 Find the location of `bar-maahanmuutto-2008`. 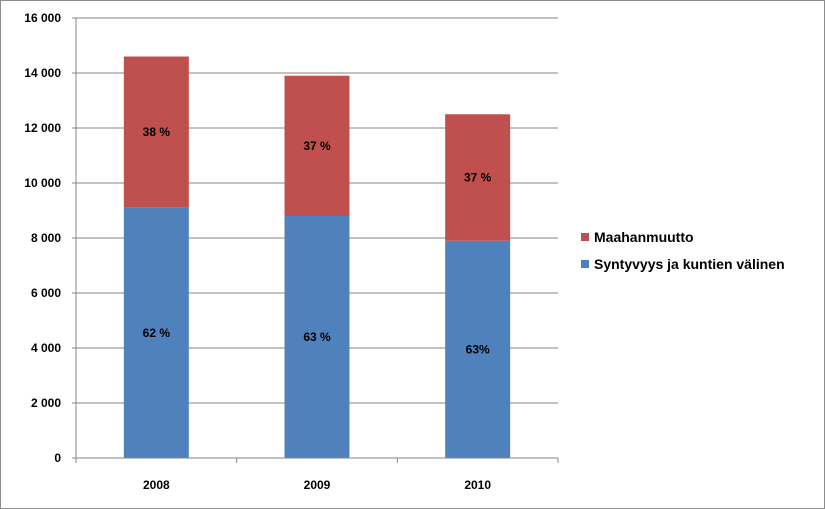

bar-maahanmuutto-2008 is located at coordinates (156, 132).